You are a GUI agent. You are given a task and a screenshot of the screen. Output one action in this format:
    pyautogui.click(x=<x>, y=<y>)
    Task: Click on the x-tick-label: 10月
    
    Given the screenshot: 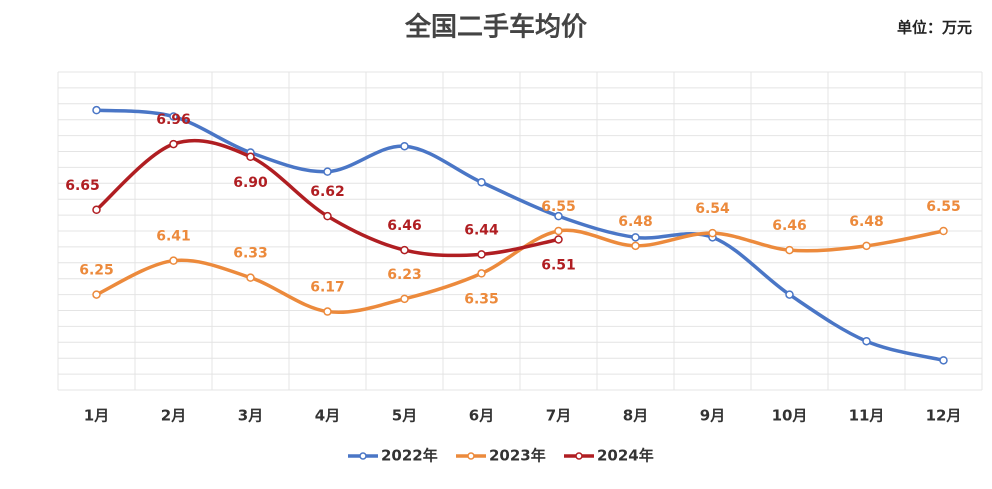 What is the action you would take?
    pyautogui.click(x=790, y=416)
    